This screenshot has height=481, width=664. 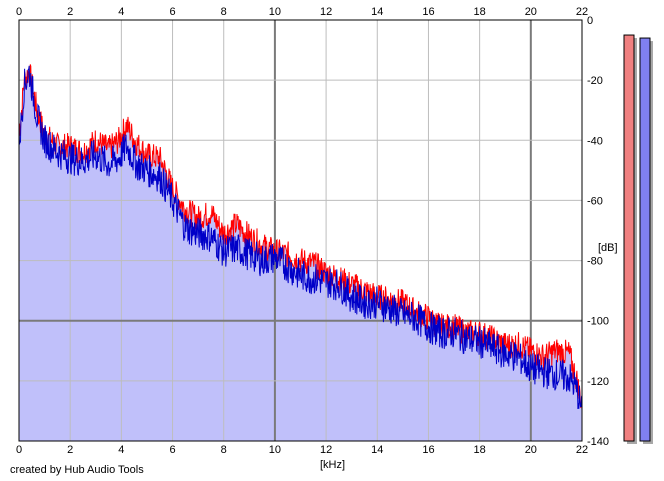 What do you see at coordinates (595, 141) in the screenshot?
I see `y-tick-label: -40` at bounding box center [595, 141].